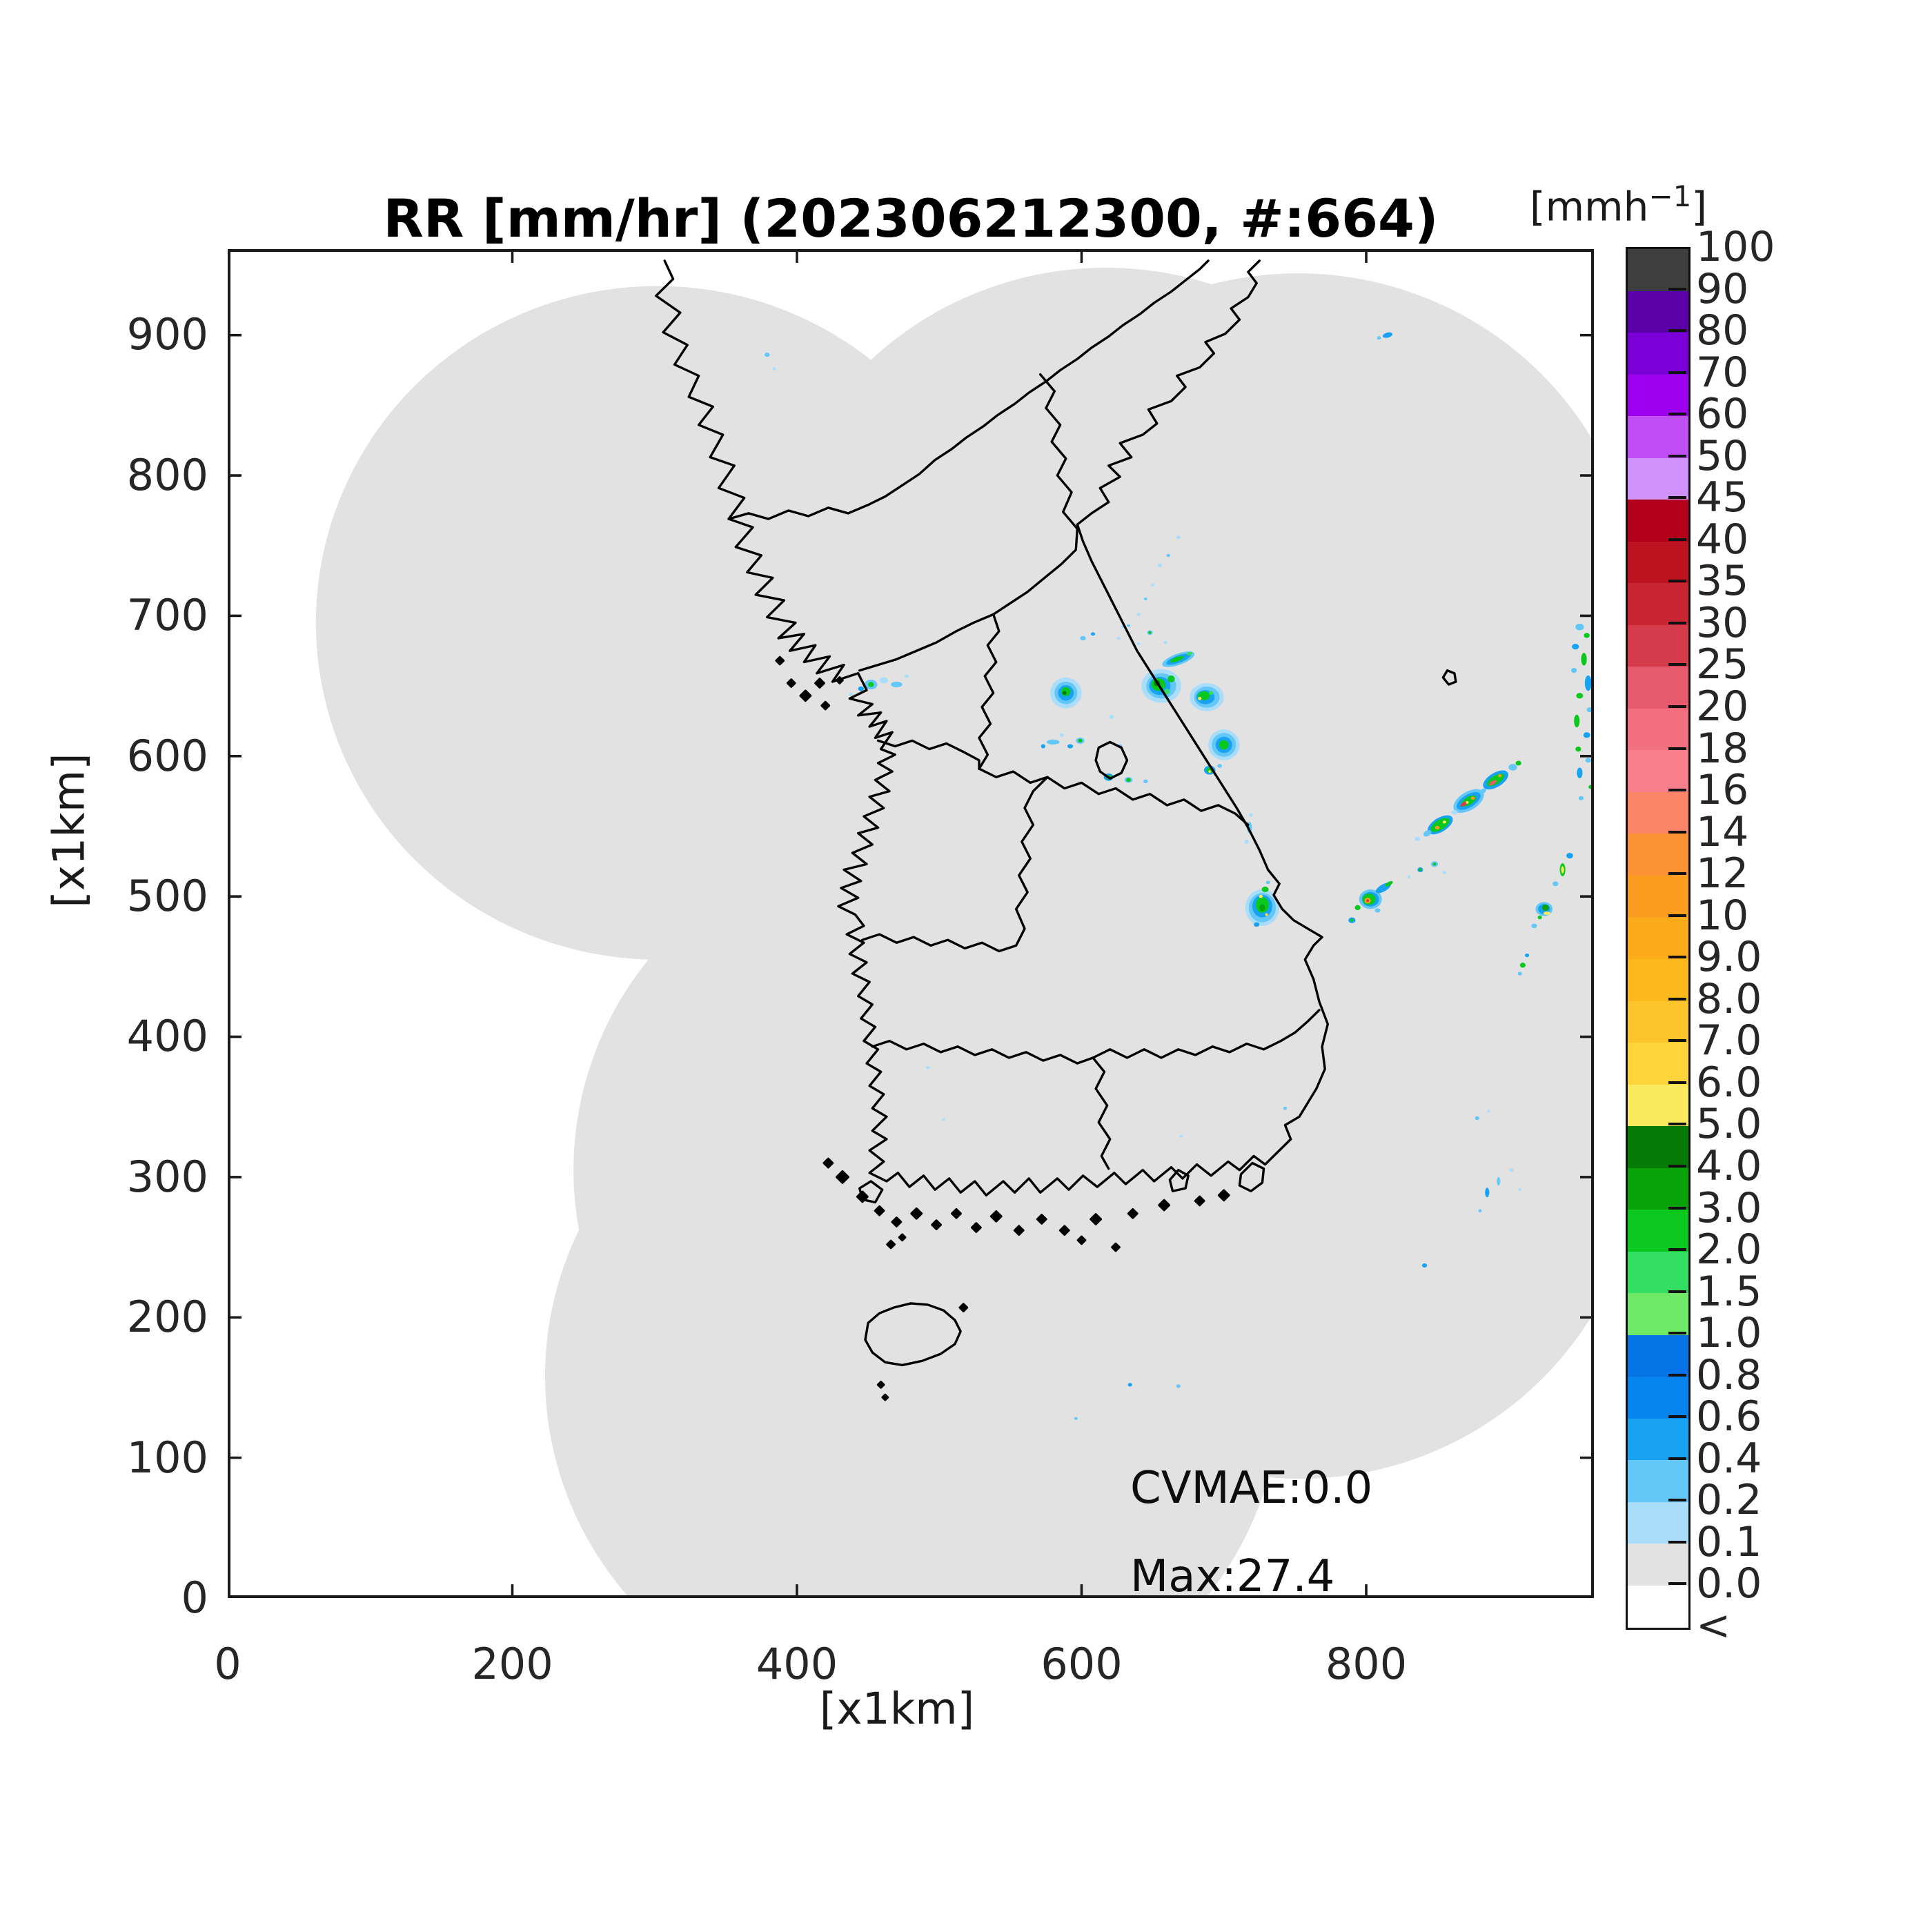 This screenshot has width=1932, height=1932. I want to click on colorbar-edge-label: 0.6, so click(1729, 1416).